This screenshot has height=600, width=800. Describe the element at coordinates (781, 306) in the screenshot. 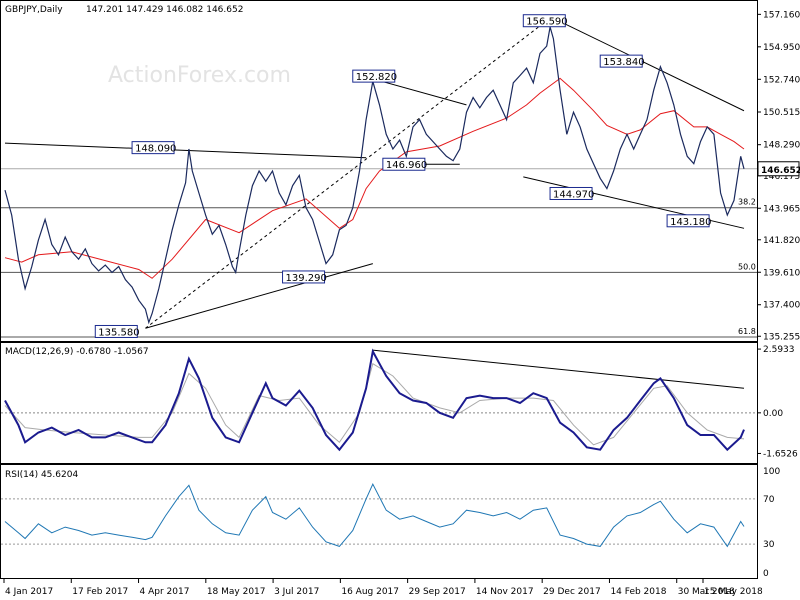

I see `price-y-tick-label: 137.400` at that location.